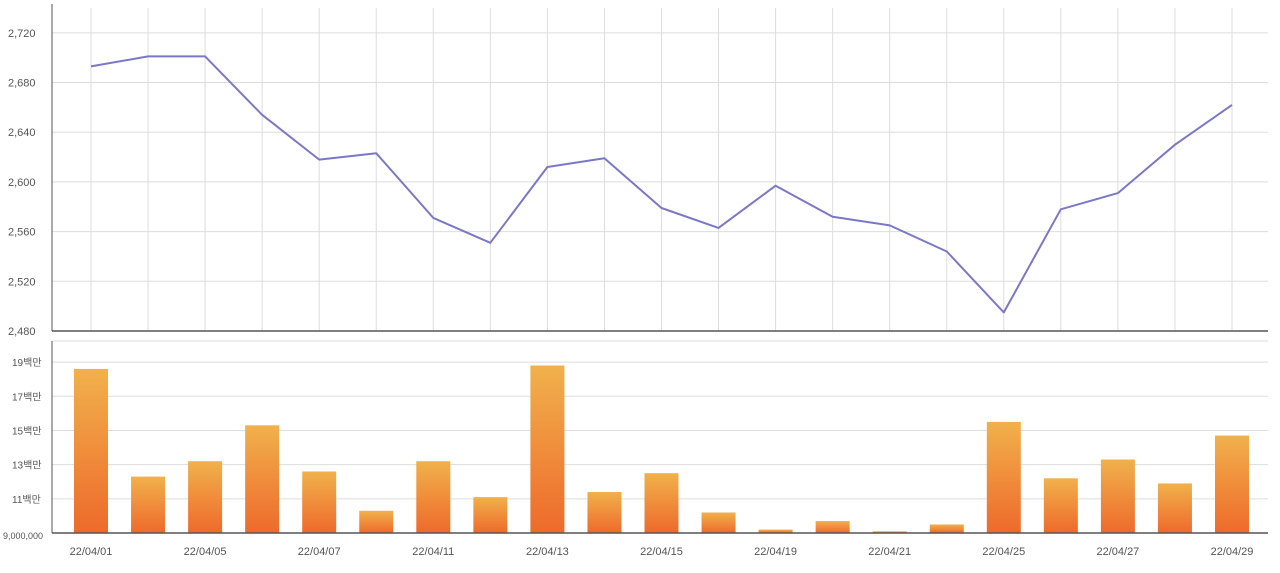  Describe the element at coordinates (22, 34) in the screenshot. I see `price-tick-label: 2,720` at that location.